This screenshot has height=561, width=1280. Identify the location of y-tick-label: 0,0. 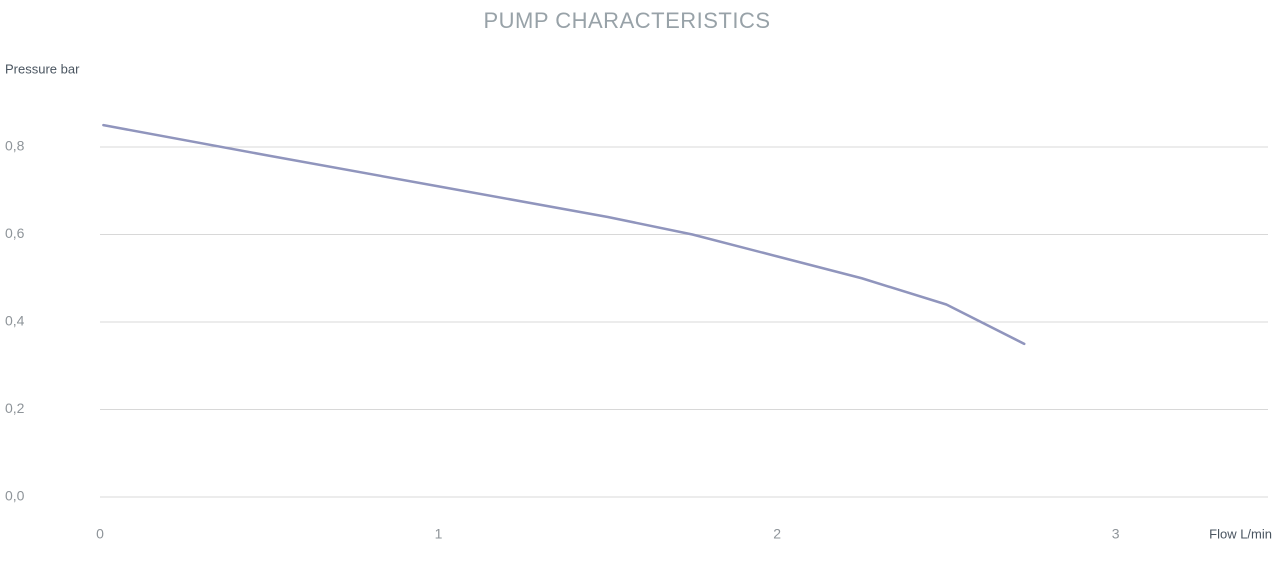
(15, 496).